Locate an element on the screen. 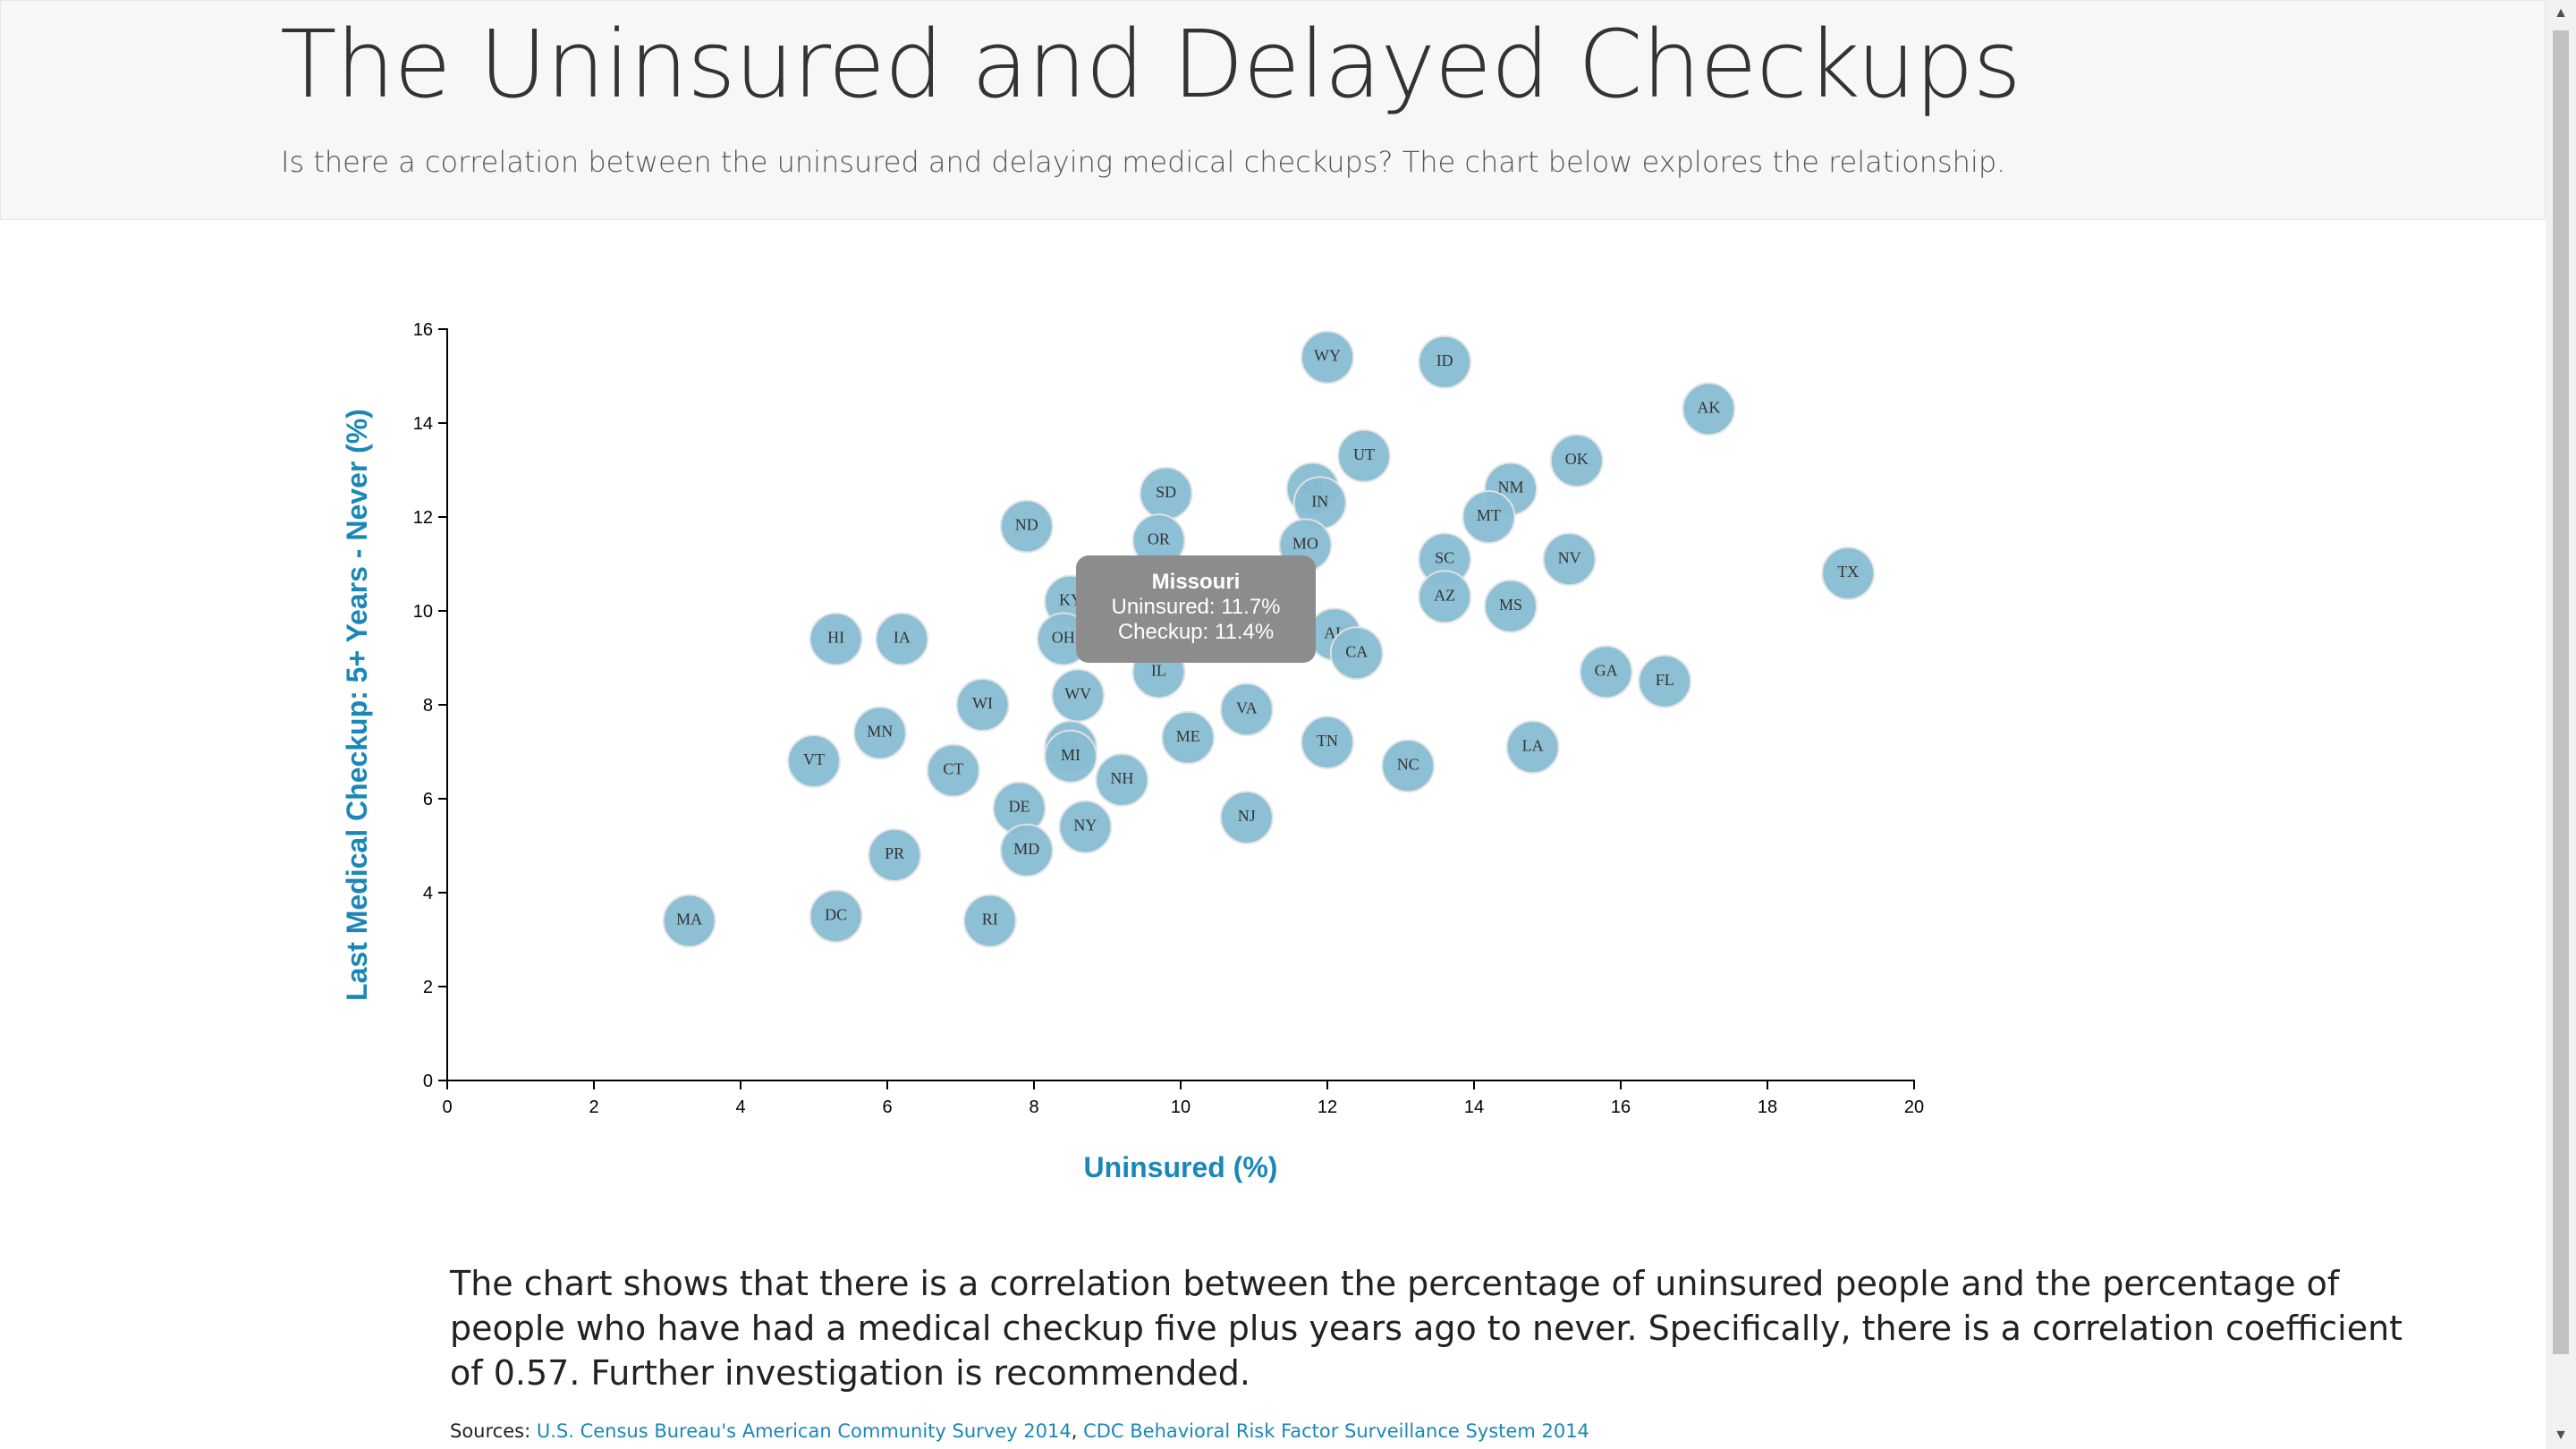  state-marker: ID is located at coordinates (1445, 362).